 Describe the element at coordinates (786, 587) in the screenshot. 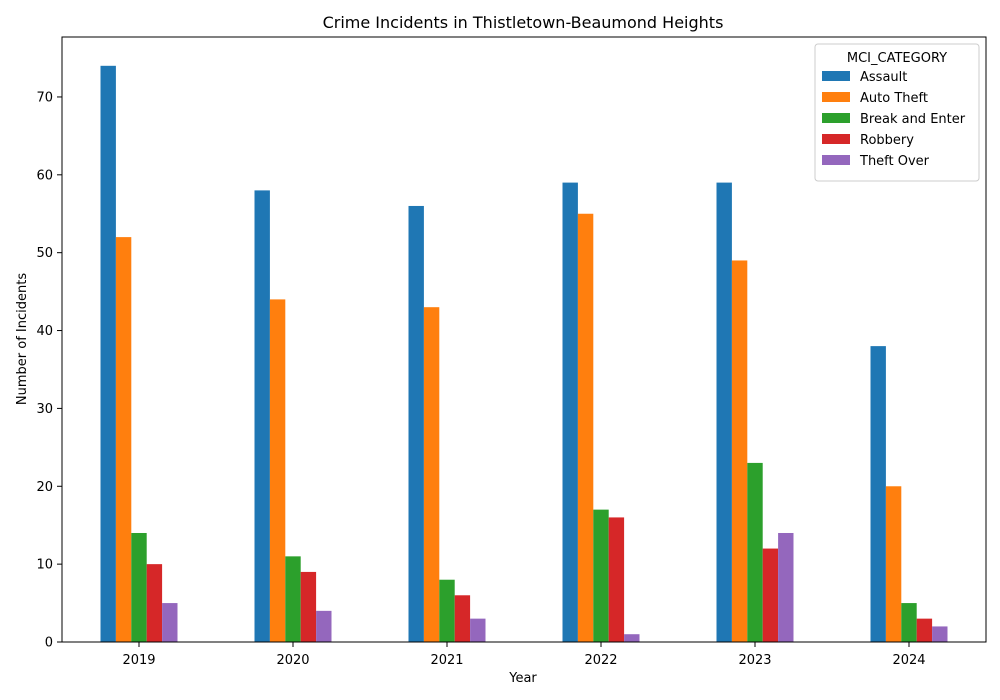

I see `bar-theft-over-2023` at that location.